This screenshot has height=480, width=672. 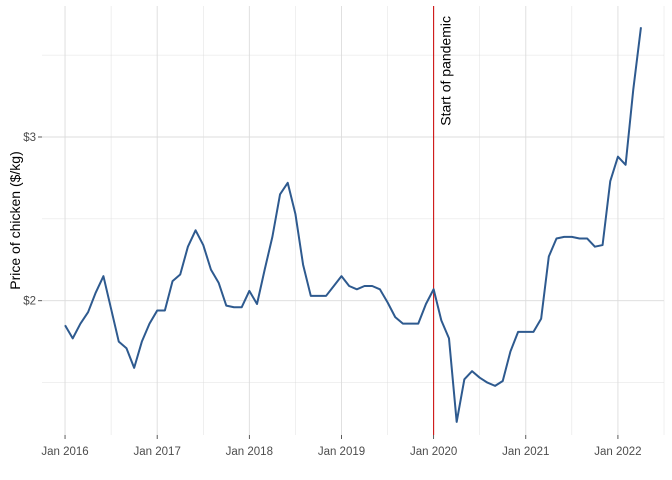 I want to click on x-tick-label: Jan 2018, so click(x=249, y=452).